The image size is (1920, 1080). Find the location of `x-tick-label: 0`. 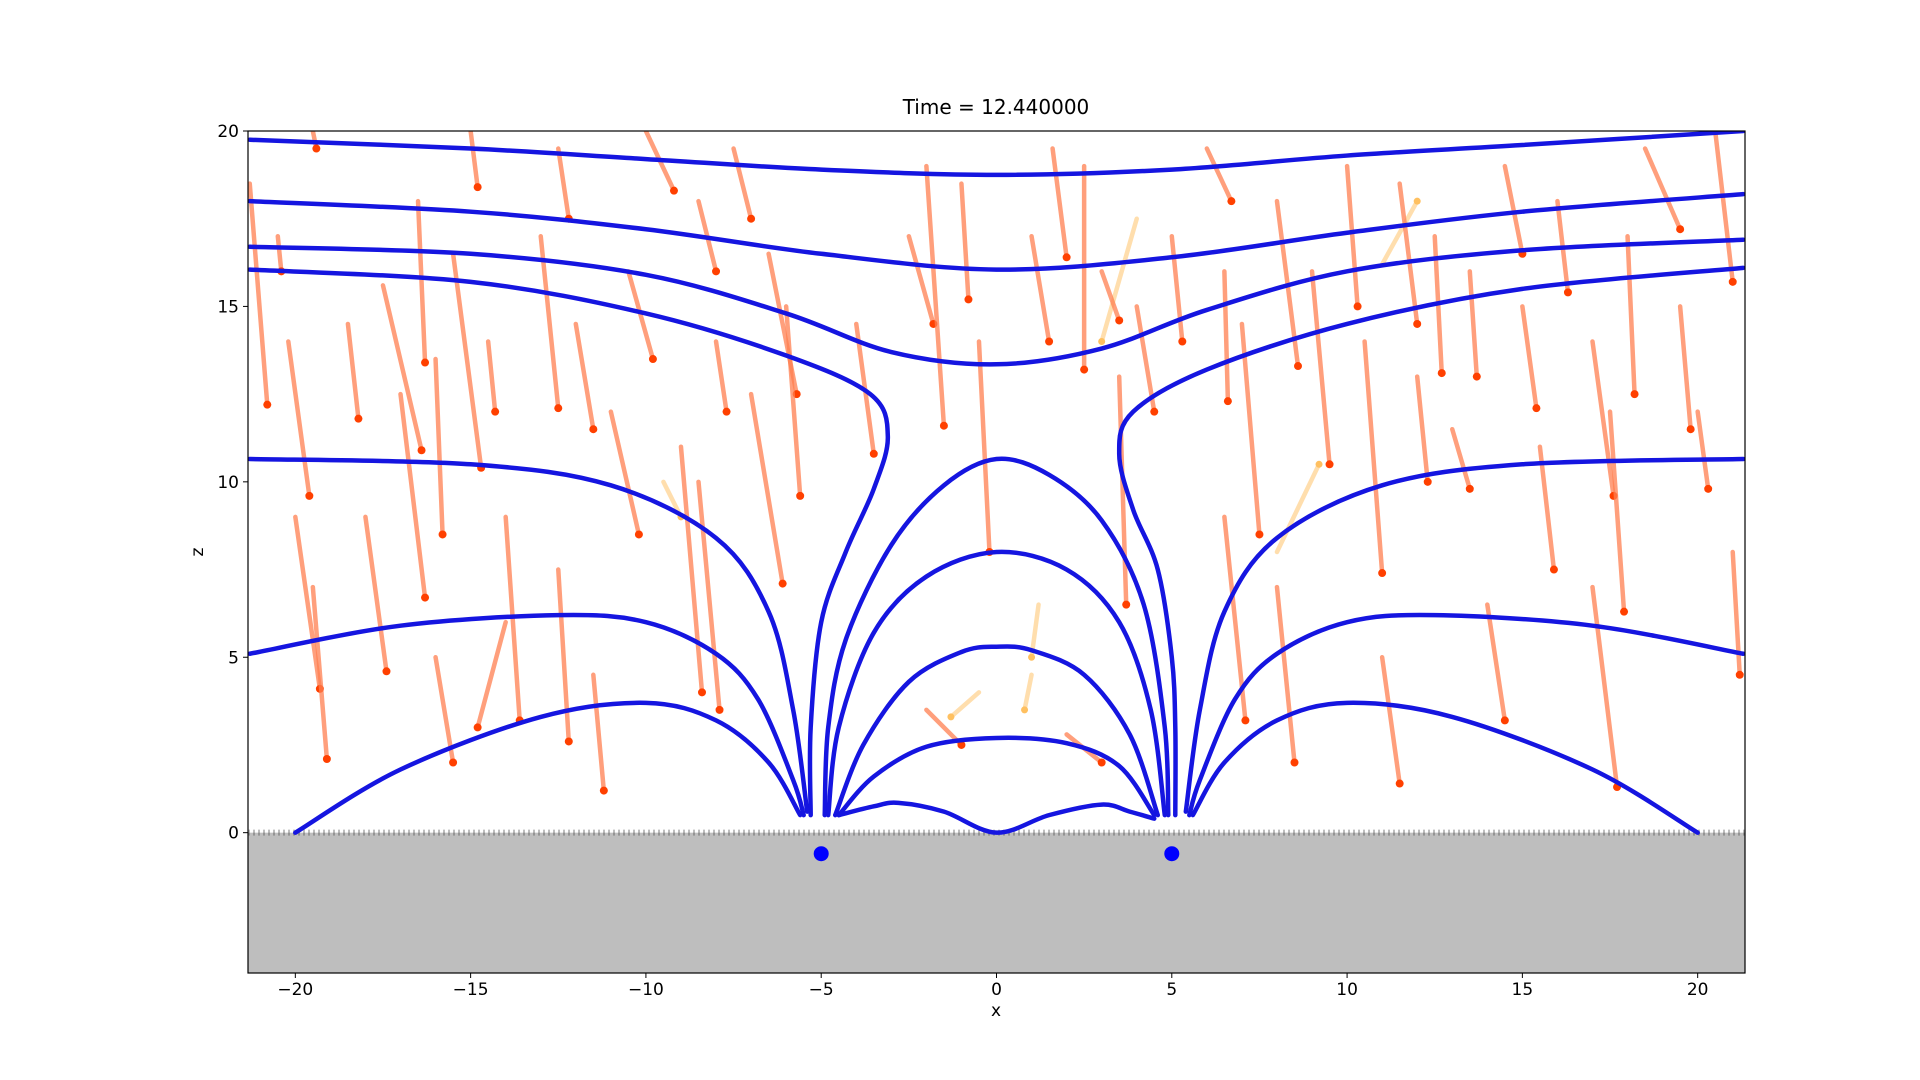

x-tick-label: 0 is located at coordinates (996, 990).